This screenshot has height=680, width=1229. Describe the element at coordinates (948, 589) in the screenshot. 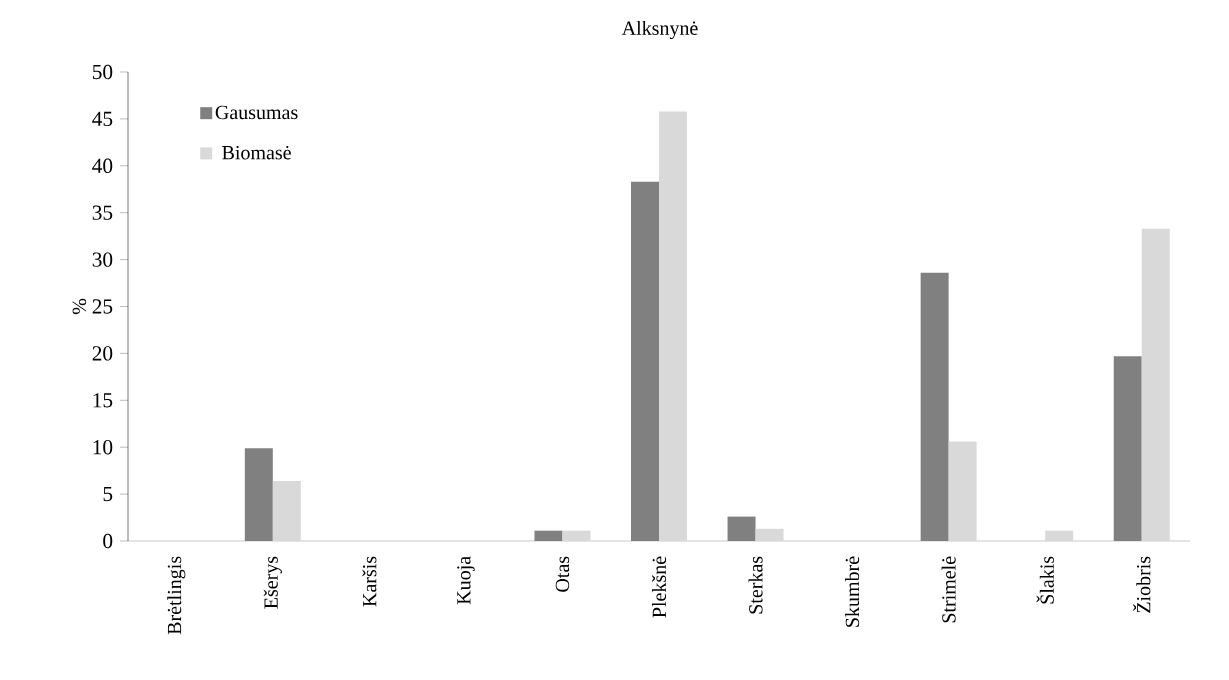

I see `x-tick-label: Strimelė` at that location.